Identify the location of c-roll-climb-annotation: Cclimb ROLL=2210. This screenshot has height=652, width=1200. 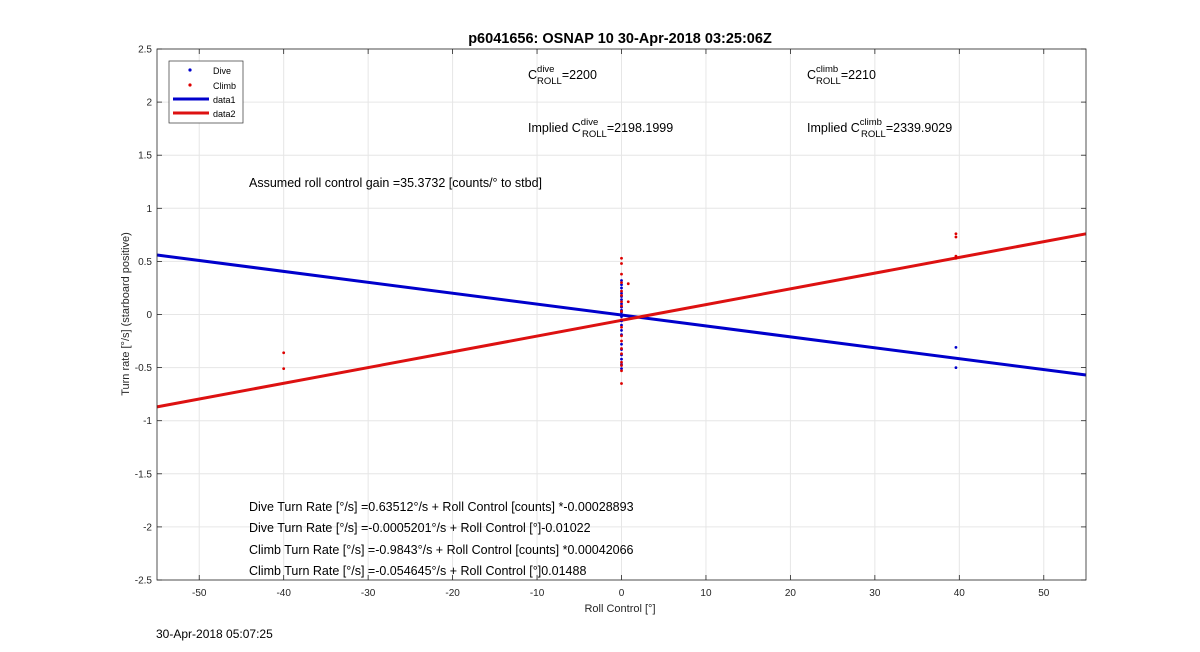
(841, 75).